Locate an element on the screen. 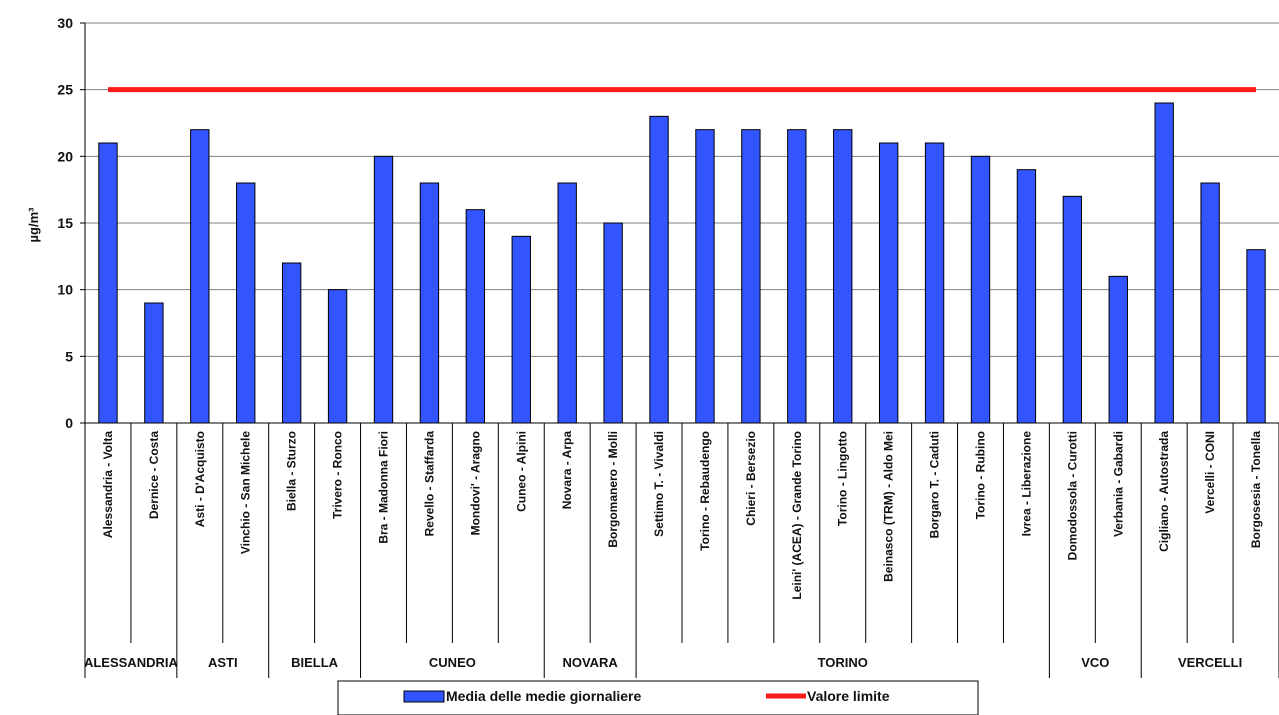 The height and width of the screenshot is (715, 1279). x-tick-label: Verbania - Gabardi is located at coordinates (1118, 484).